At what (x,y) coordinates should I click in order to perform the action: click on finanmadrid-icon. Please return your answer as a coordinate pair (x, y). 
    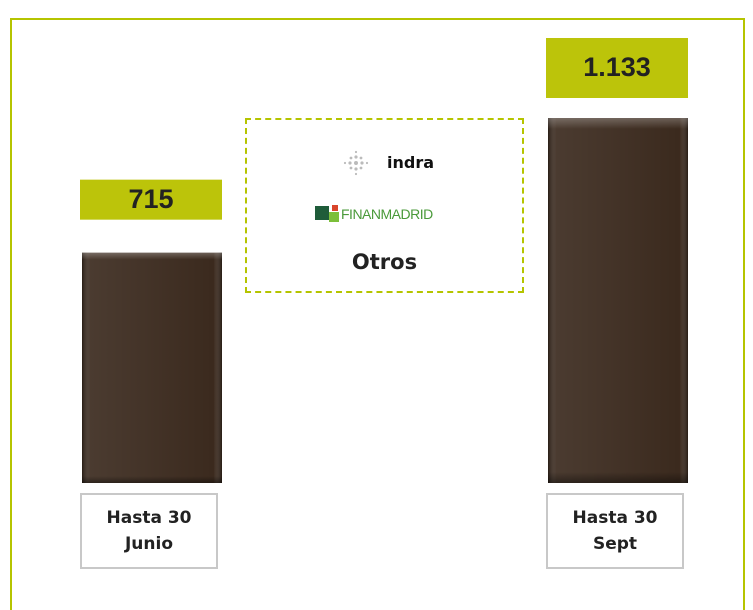
    Looking at the image, I should click on (327, 213).